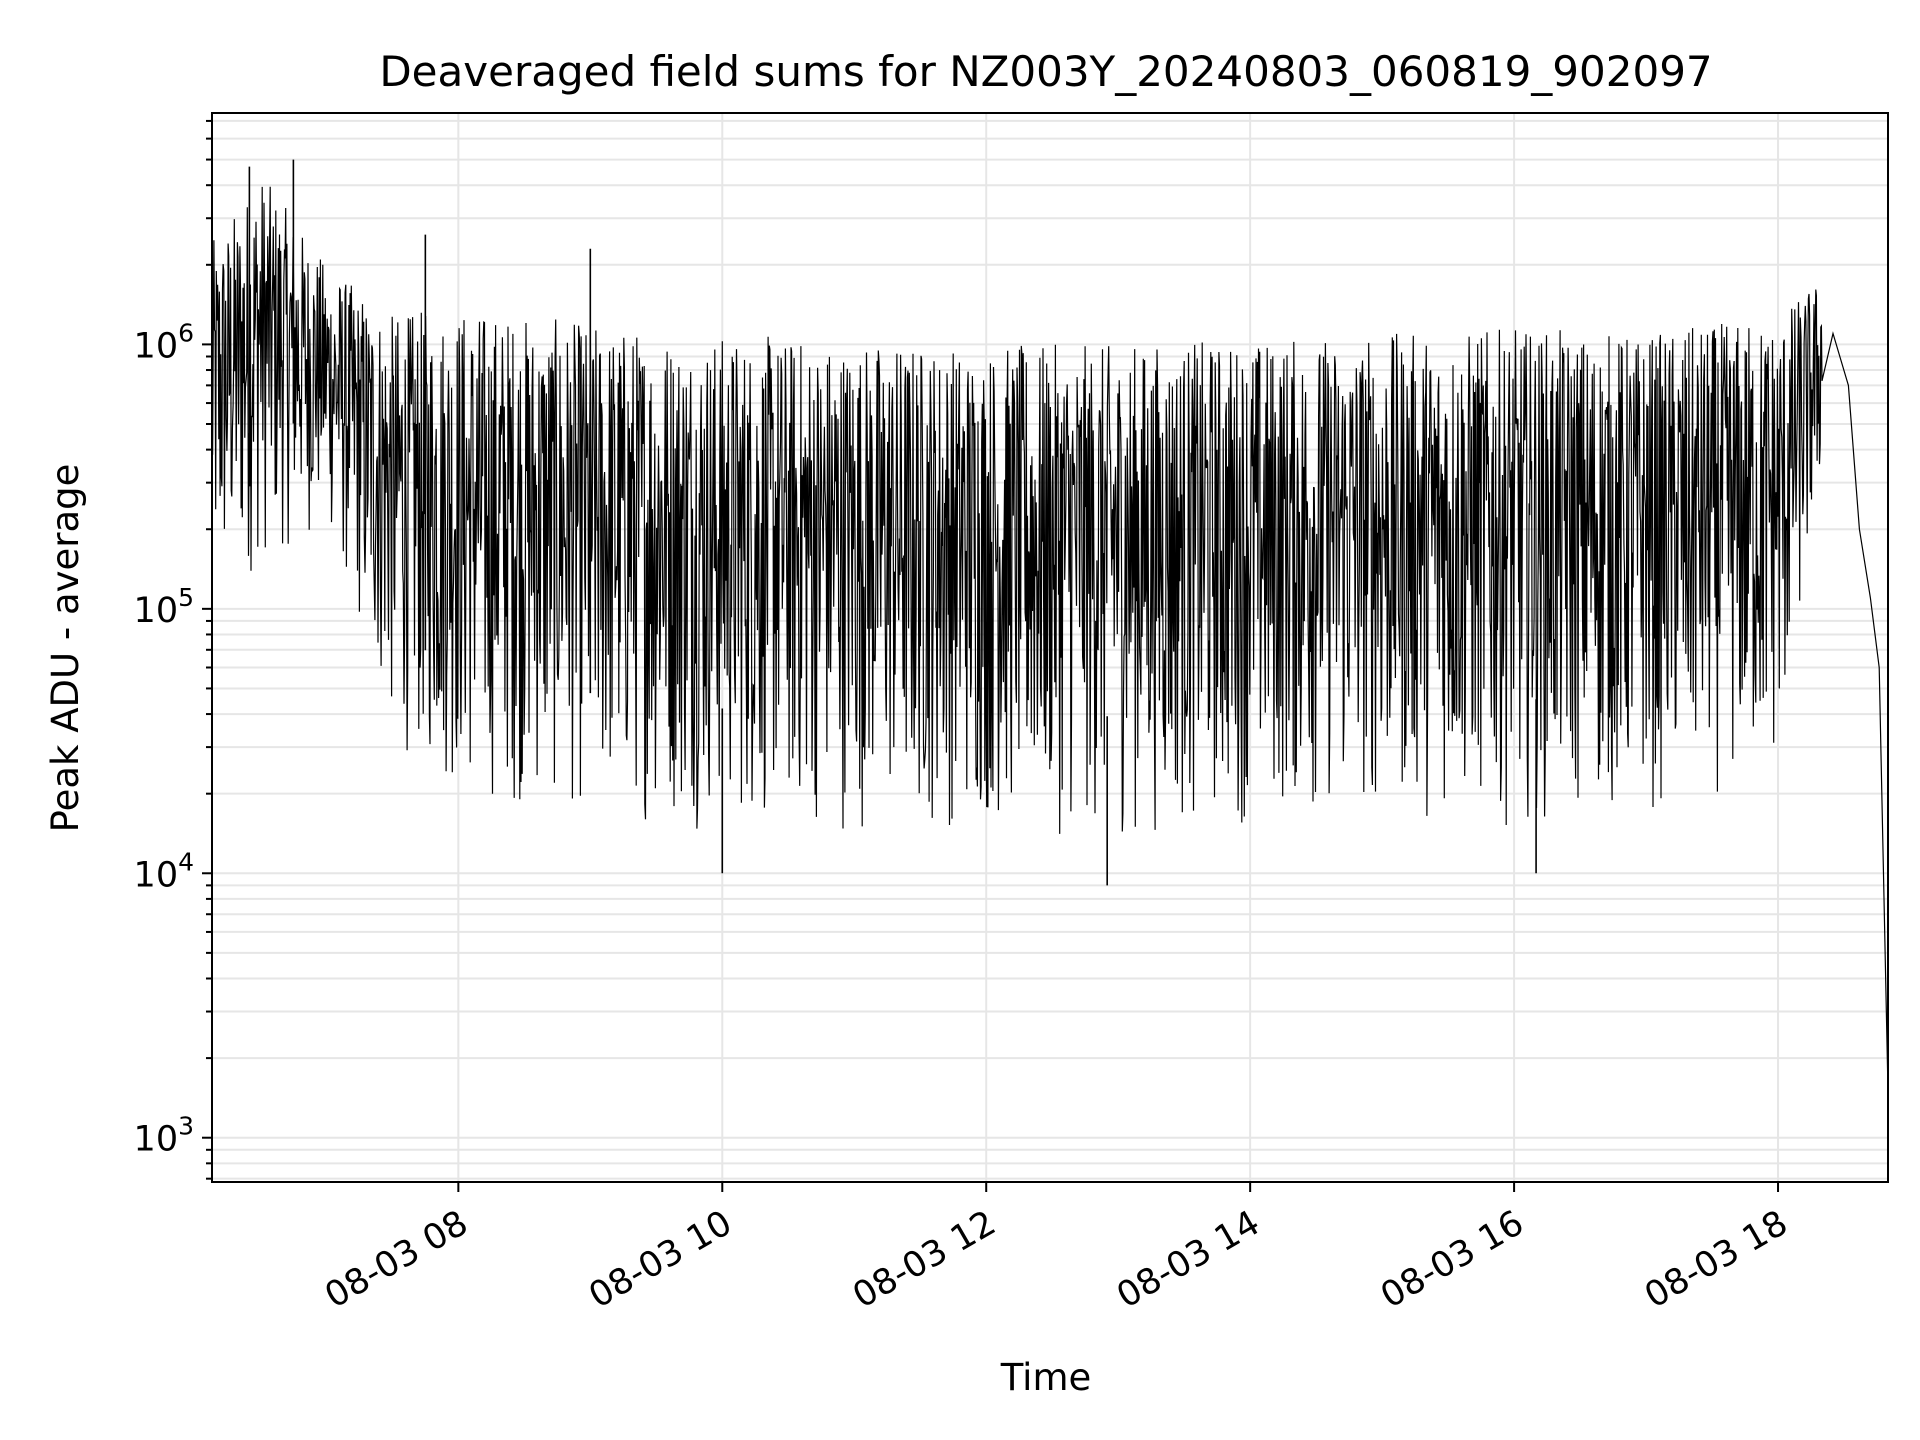 This screenshot has width=1920, height=1440. What do you see at coordinates (186, 861) in the screenshot?
I see `y-tick-exponent: 4` at bounding box center [186, 861].